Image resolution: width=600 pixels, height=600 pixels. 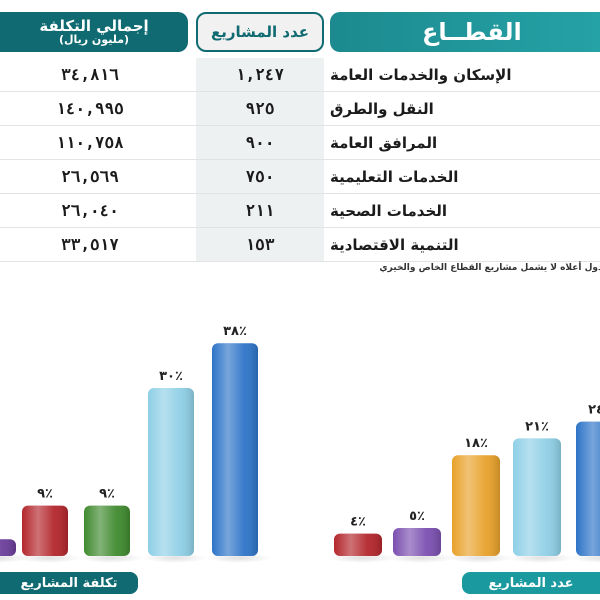 I want to click on count-chart-caption: عدد المشاريع, so click(x=531, y=583).